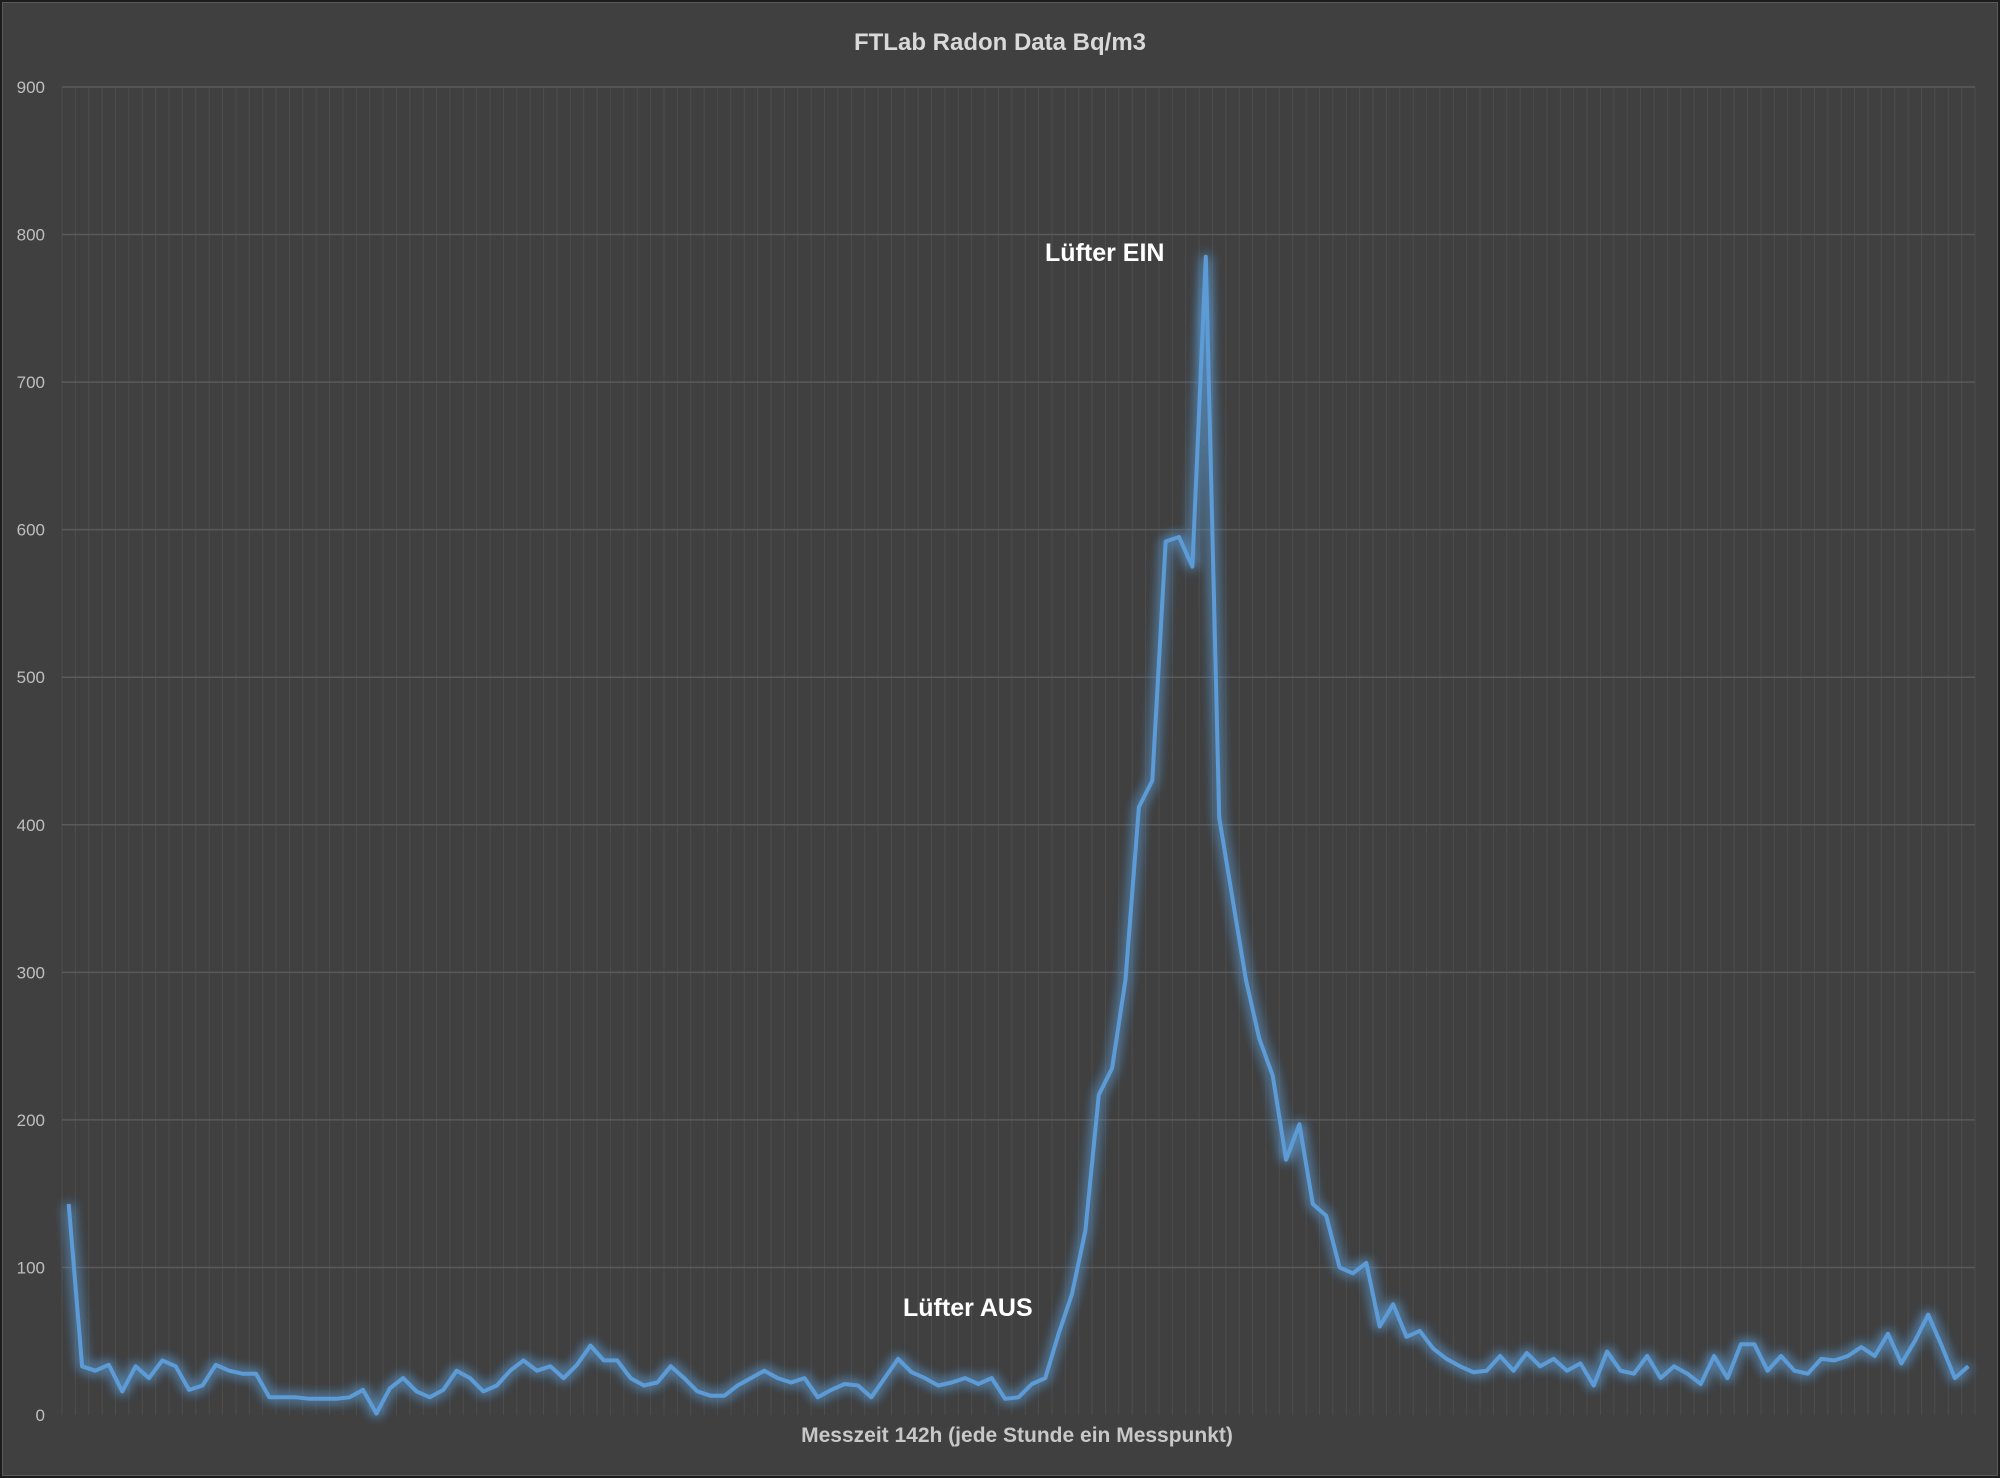 This screenshot has width=2000, height=1478. I want to click on annotations: Lüfter EIN Lüfter AUS, so click(1033, 780).